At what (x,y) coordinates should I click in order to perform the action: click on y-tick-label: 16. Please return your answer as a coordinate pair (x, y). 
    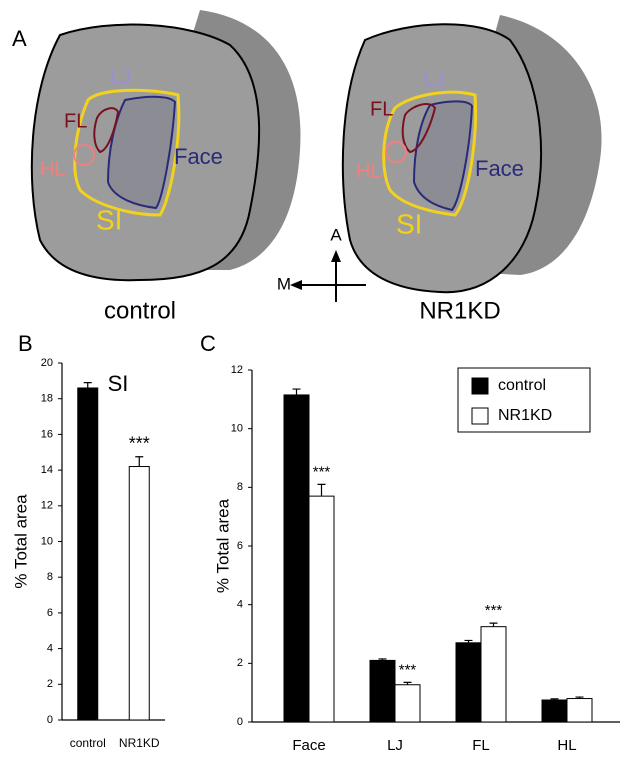
    Looking at the image, I should click on (47, 434).